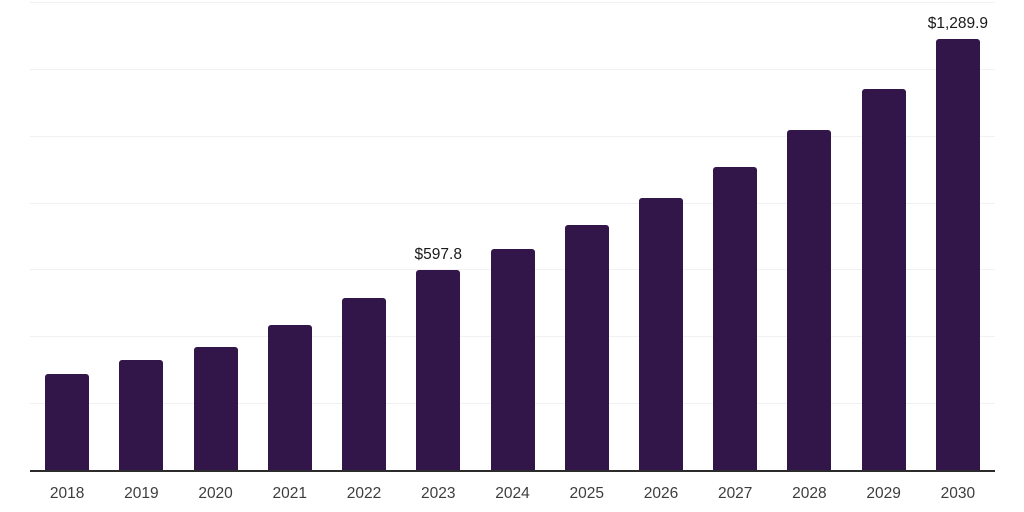  Describe the element at coordinates (586, 493) in the screenshot. I see `x-tick-label-2025: 2025` at that location.